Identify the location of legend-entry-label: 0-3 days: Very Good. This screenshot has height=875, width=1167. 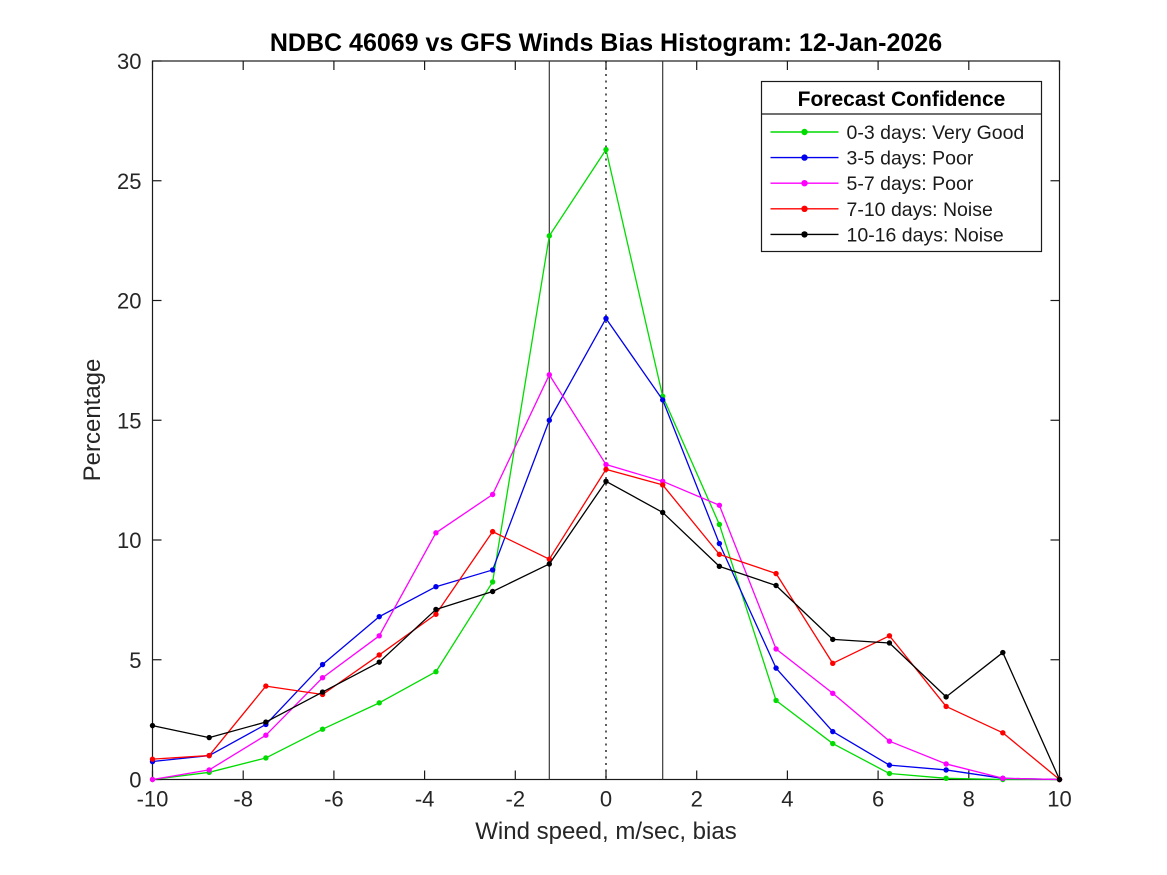
(936, 133).